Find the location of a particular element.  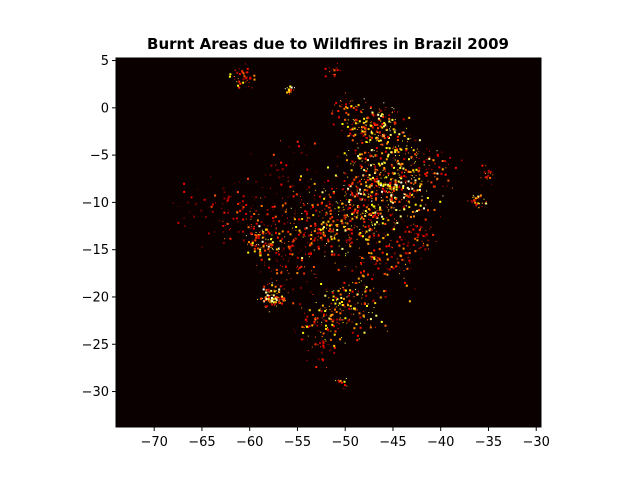

x-tick-label: −35 is located at coordinates (488, 442).